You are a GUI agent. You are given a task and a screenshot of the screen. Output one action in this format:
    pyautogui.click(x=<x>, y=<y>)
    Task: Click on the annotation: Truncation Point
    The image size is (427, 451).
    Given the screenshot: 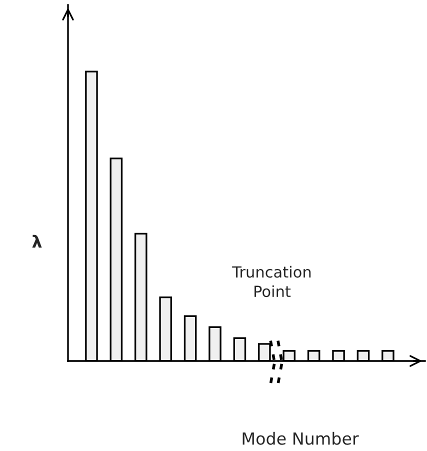 What is the action you would take?
    pyautogui.click(x=271, y=282)
    